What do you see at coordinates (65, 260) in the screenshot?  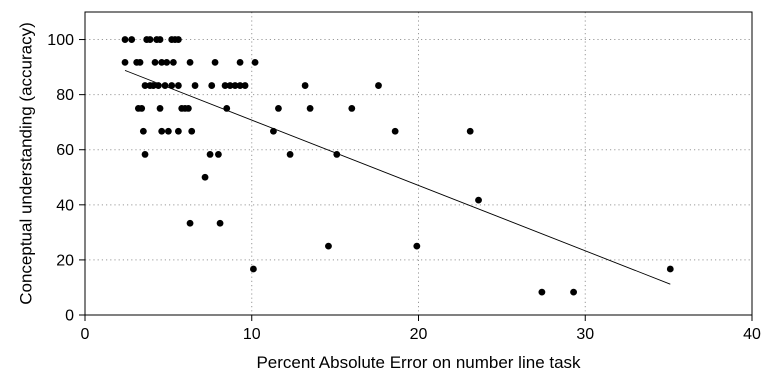 I see `y-tick-label: 20` at bounding box center [65, 260].